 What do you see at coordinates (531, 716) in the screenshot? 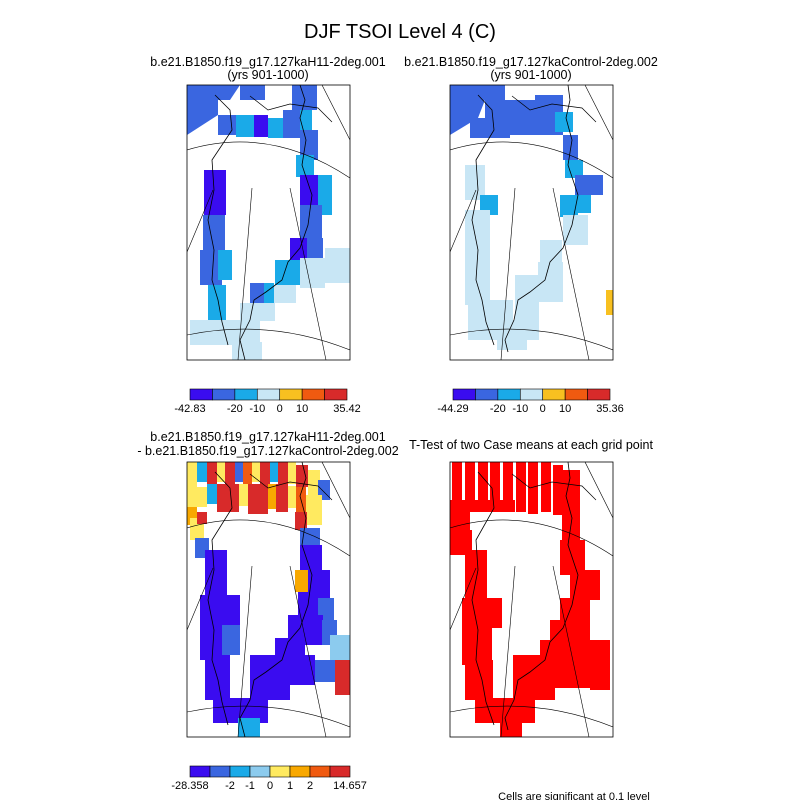
I see `br-latitude-line` at bounding box center [531, 716].